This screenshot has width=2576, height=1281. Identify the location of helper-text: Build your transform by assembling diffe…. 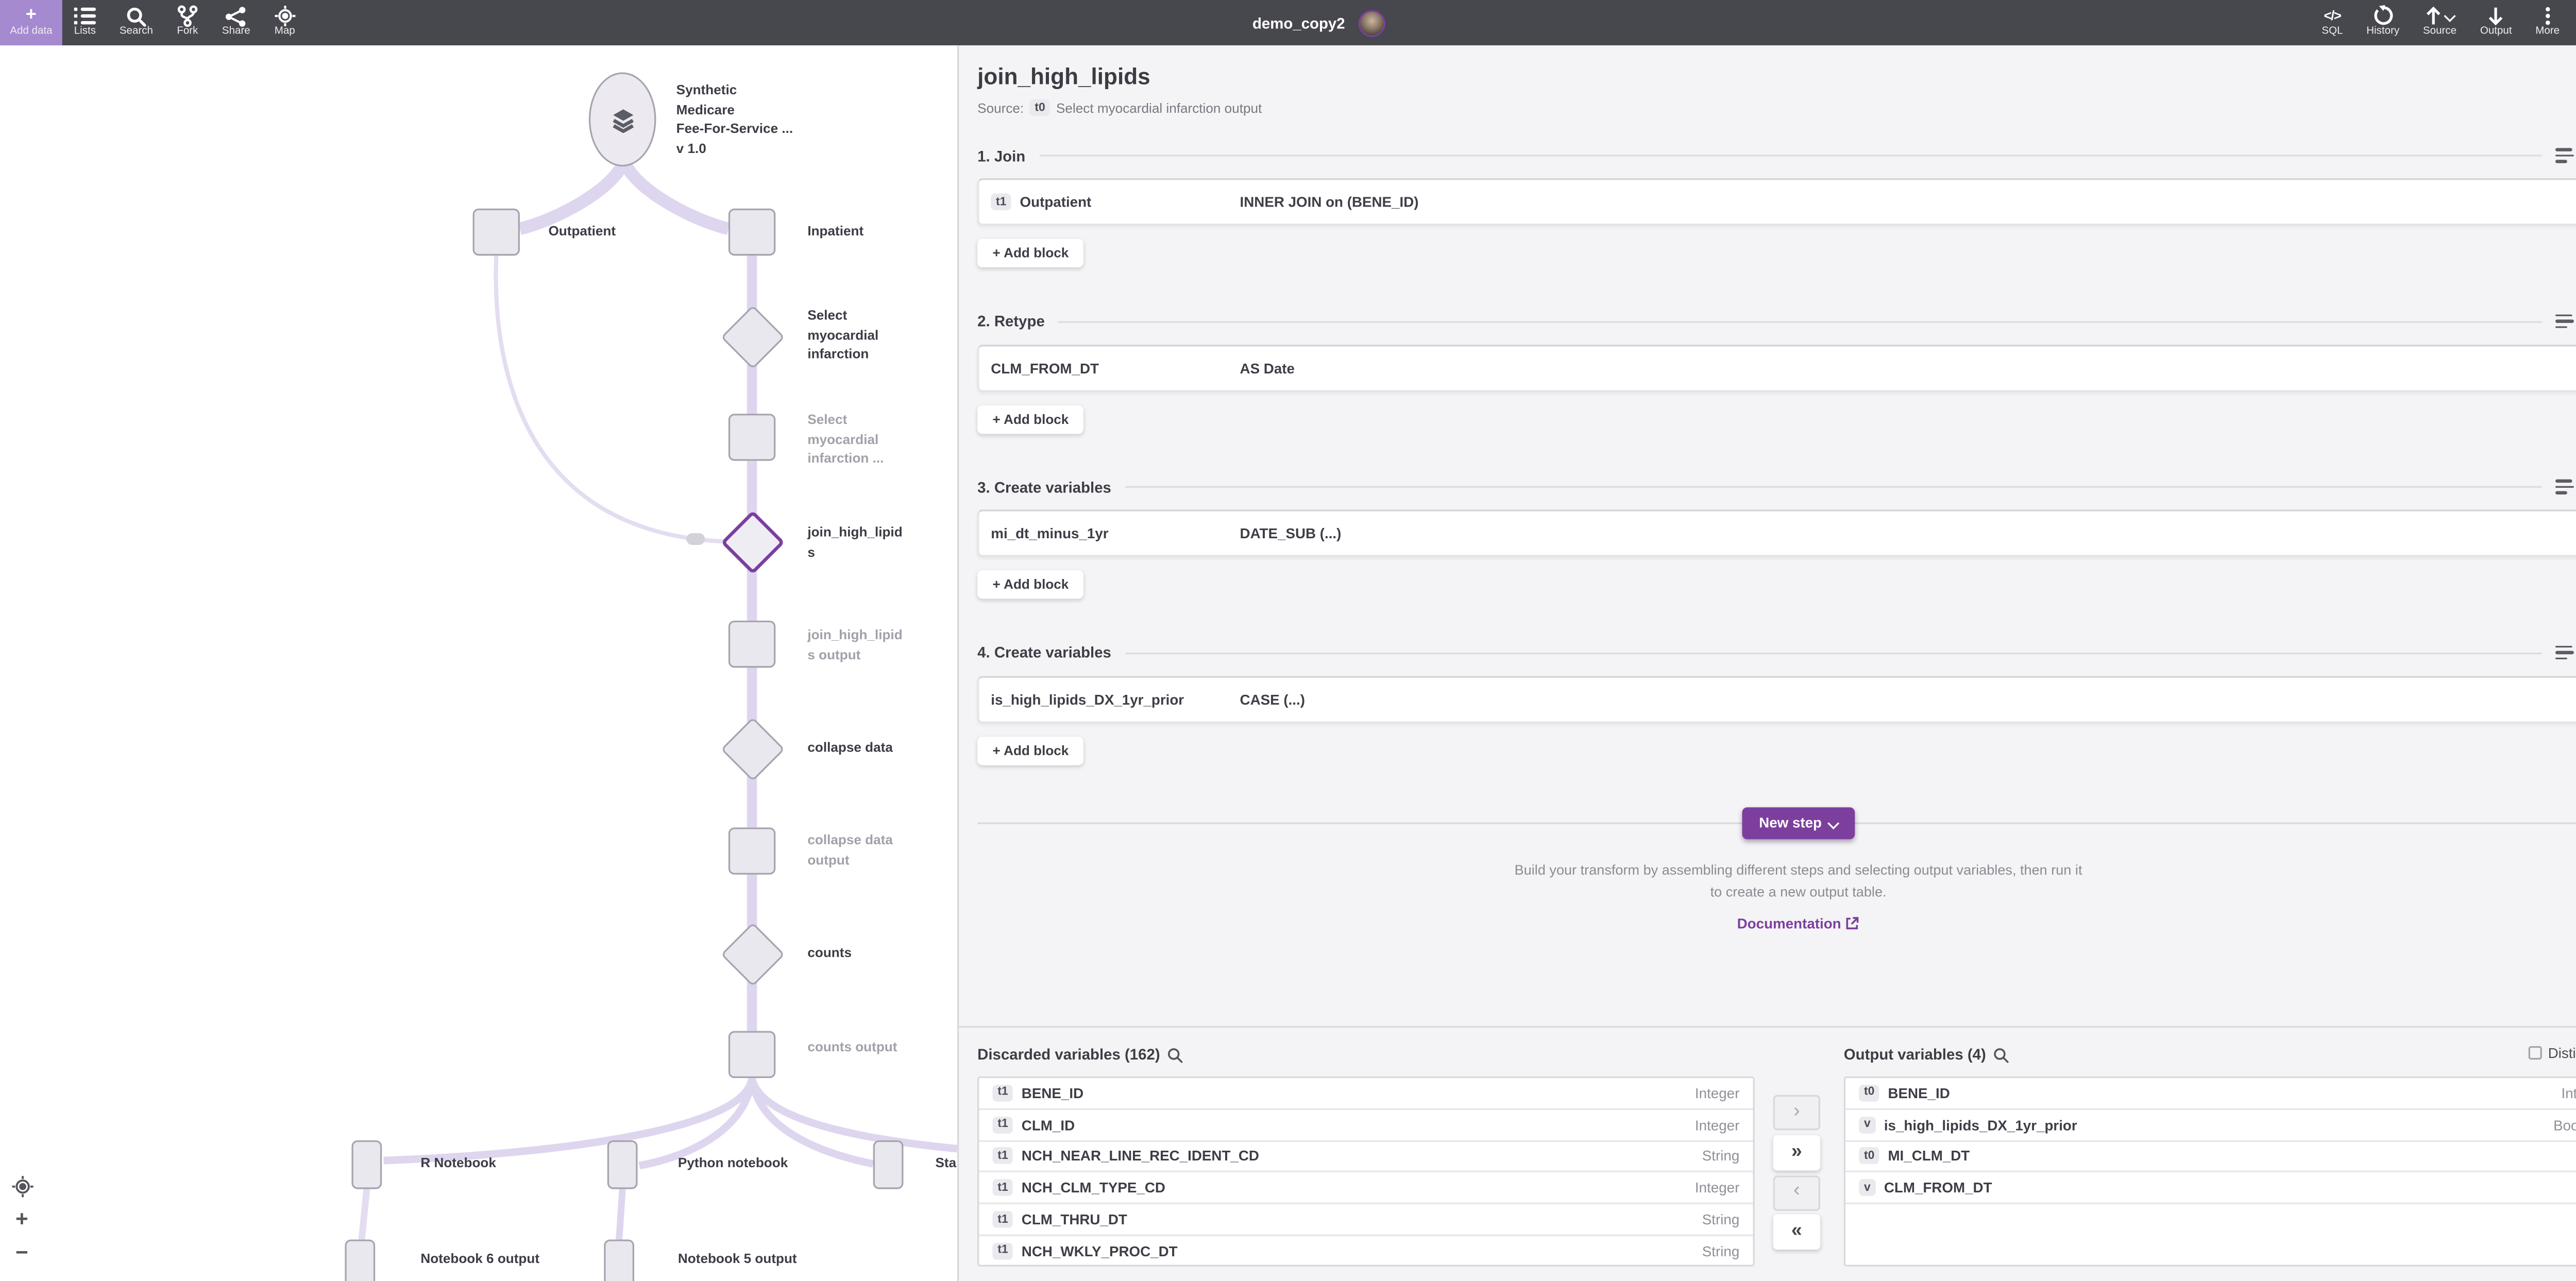
(1798, 880).